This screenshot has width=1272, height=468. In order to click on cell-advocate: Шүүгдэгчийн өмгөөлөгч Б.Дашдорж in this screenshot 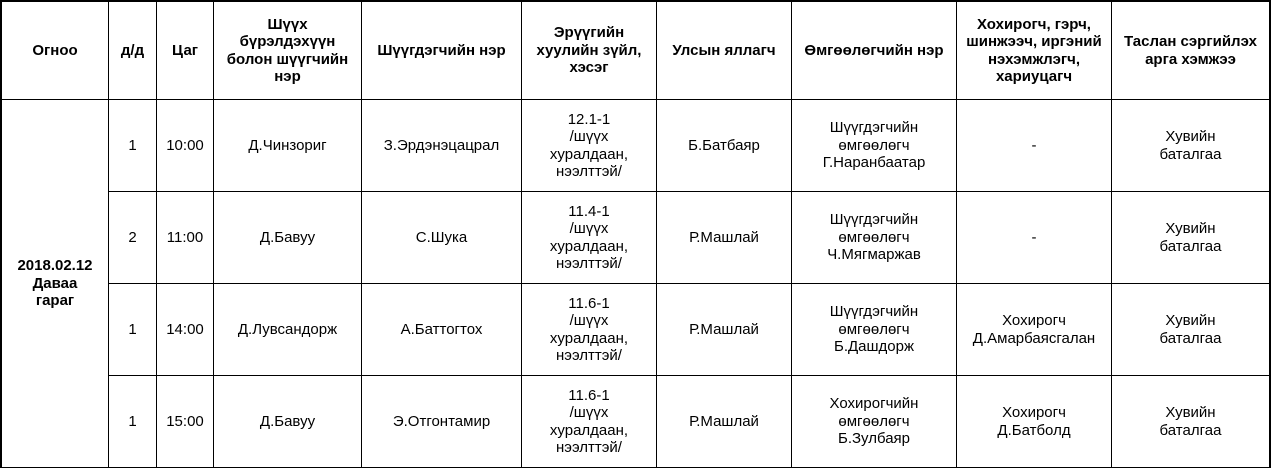, I will do `click(874, 329)`.